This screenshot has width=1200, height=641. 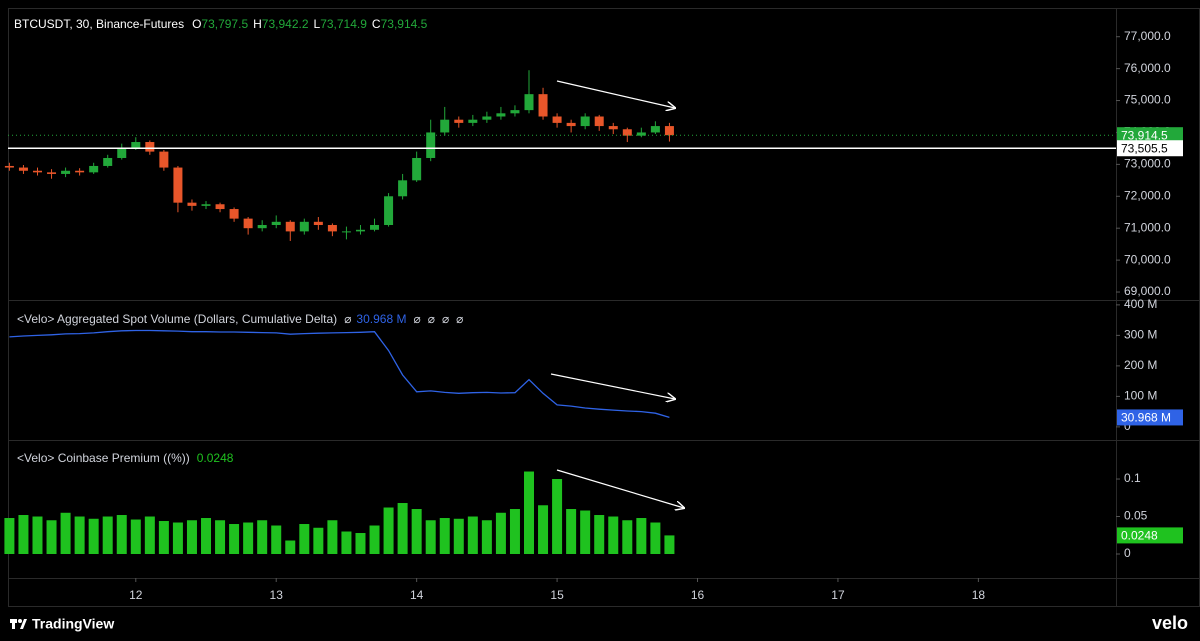 What do you see at coordinates (838, 595) in the screenshot?
I see `x-tick-label: 17` at bounding box center [838, 595].